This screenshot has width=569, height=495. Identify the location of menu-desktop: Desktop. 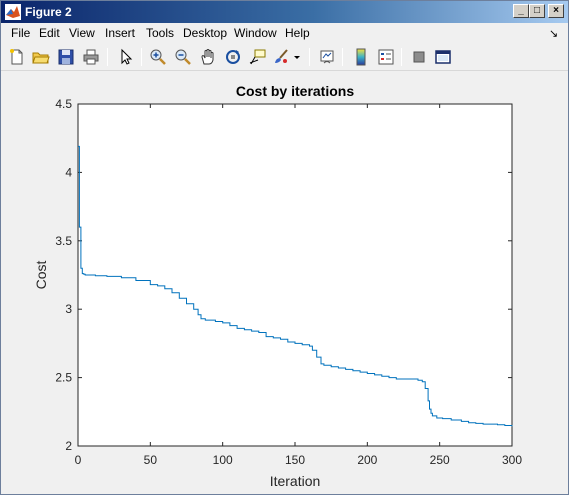
(205, 33).